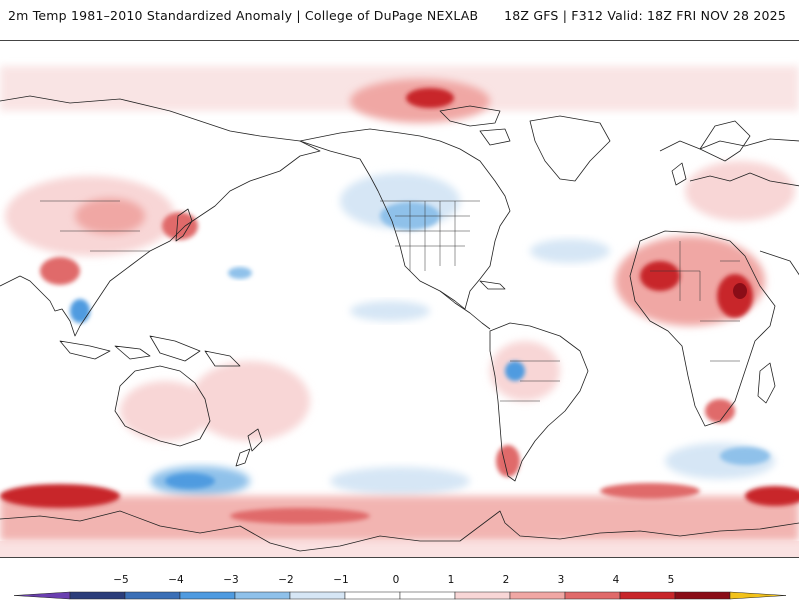  I want to click on greenland-outline, so click(570, 148).